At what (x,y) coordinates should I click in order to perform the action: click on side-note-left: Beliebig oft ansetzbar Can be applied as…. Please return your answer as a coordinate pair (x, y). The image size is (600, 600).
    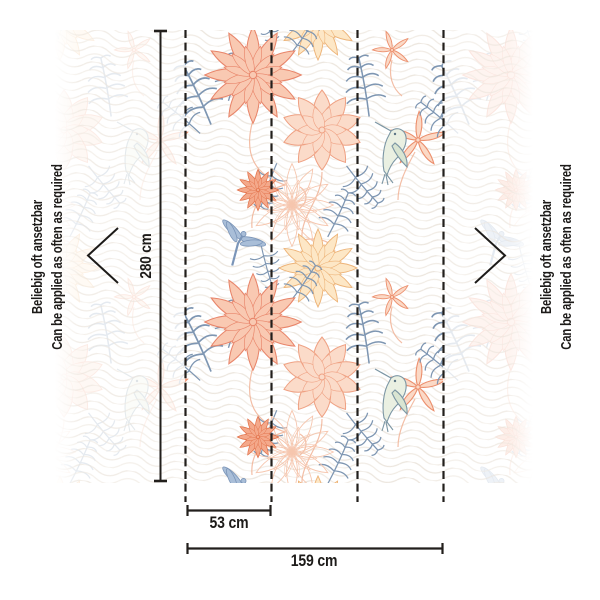
    Looking at the image, I should click on (48, 257).